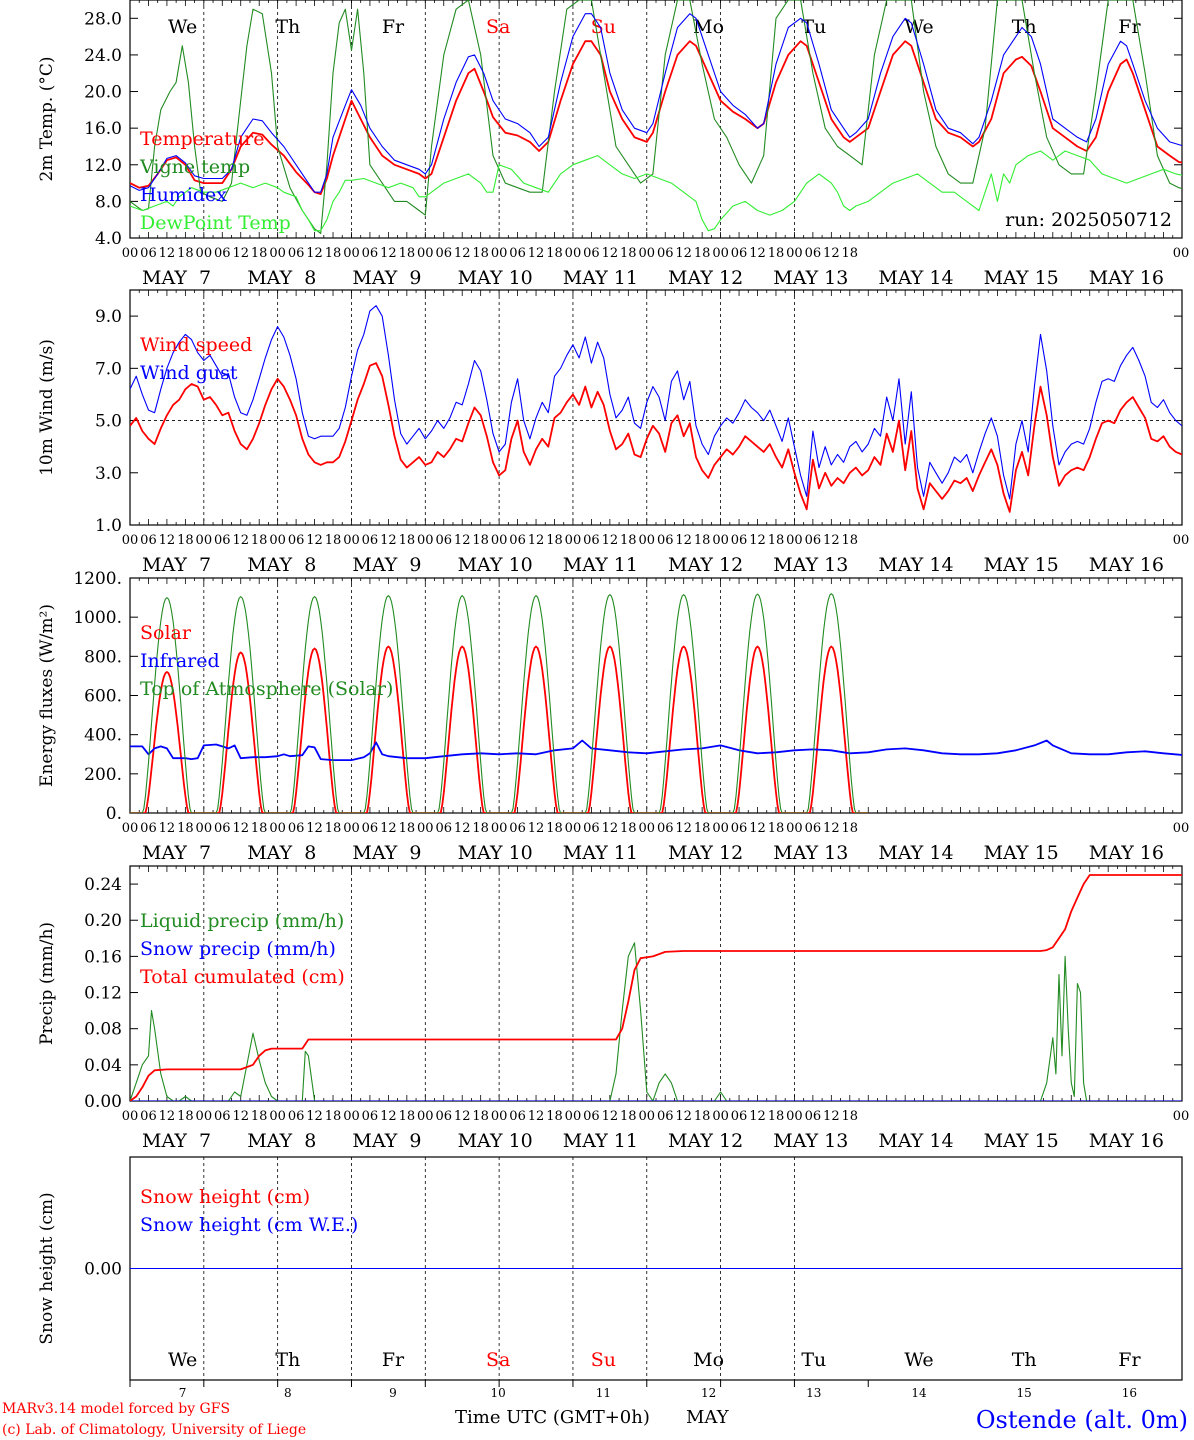 The width and height of the screenshot is (1194, 1440). I want to click on series-group, so click(656, 117).